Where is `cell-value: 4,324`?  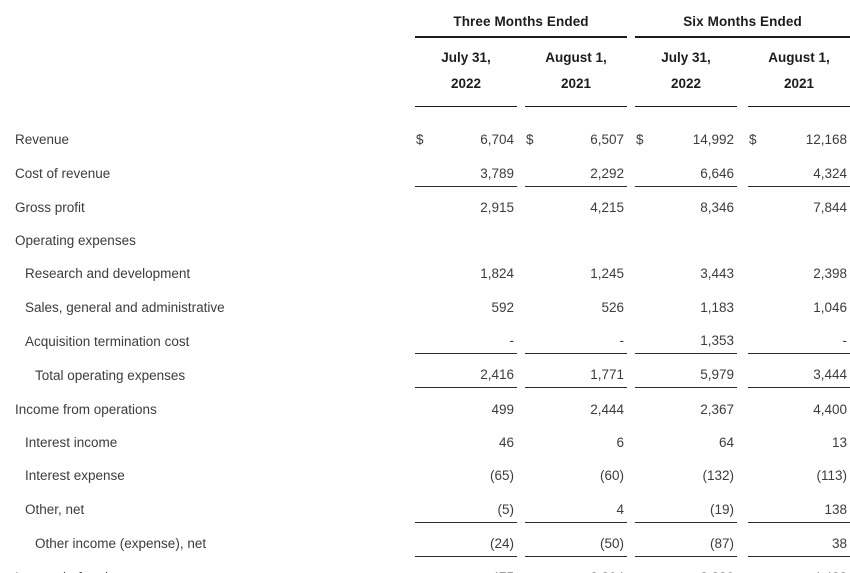 cell-value: 4,324 is located at coordinates (808, 169).